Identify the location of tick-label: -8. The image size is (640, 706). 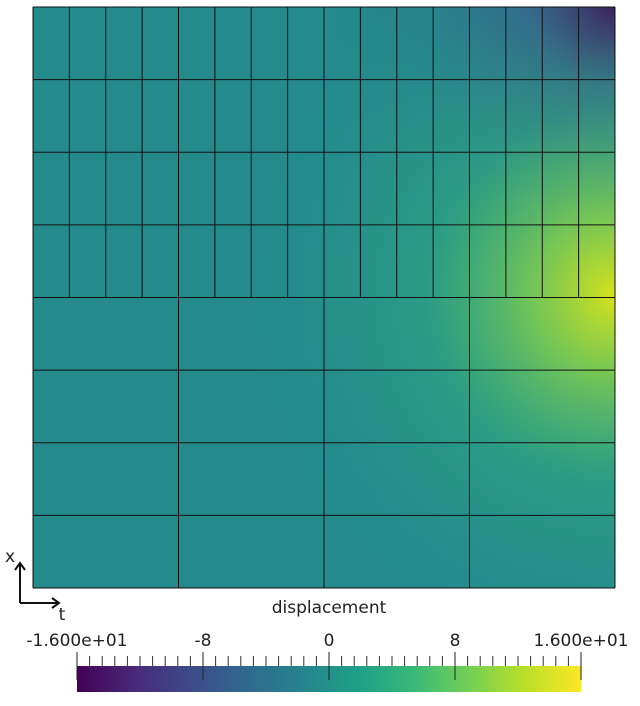
(203, 641).